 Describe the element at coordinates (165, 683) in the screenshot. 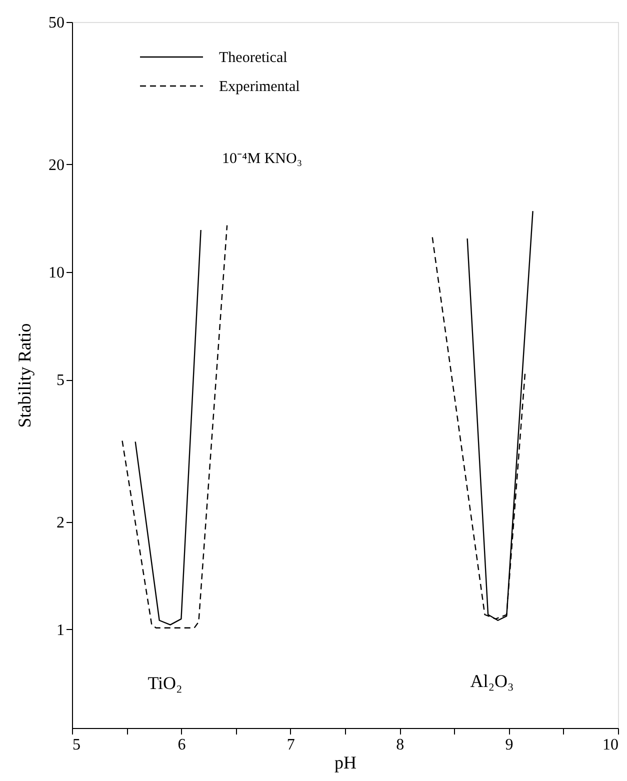

I see `annotation: TiO₂` at that location.